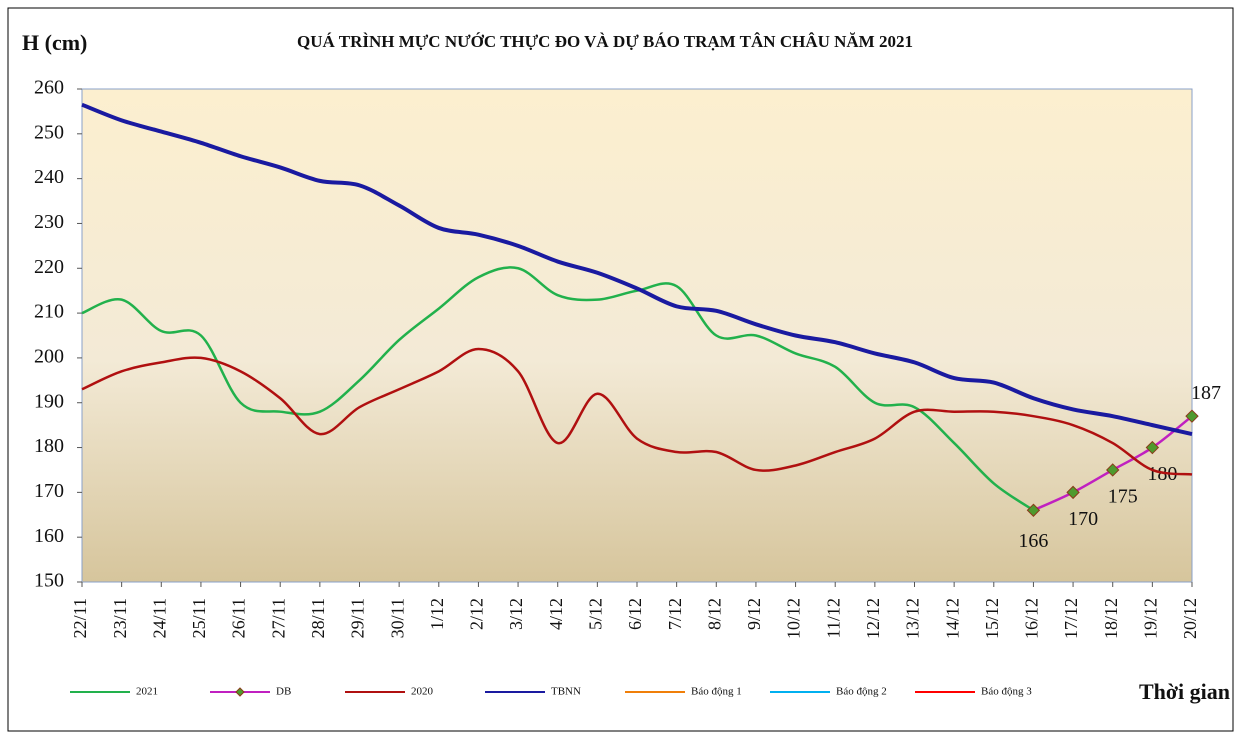 The width and height of the screenshot is (1241, 738). Describe the element at coordinates (952, 618) in the screenshot. I see `x-tick-label: 14/12` at that location.